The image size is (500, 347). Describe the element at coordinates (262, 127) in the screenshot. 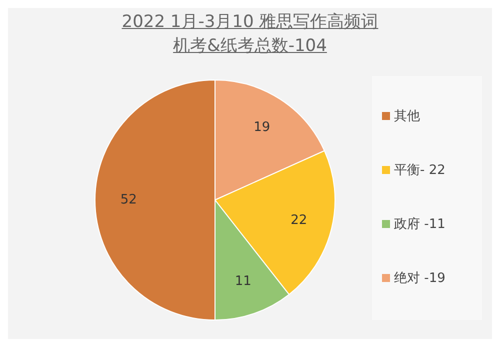

I see `data-label: 19` at that location.